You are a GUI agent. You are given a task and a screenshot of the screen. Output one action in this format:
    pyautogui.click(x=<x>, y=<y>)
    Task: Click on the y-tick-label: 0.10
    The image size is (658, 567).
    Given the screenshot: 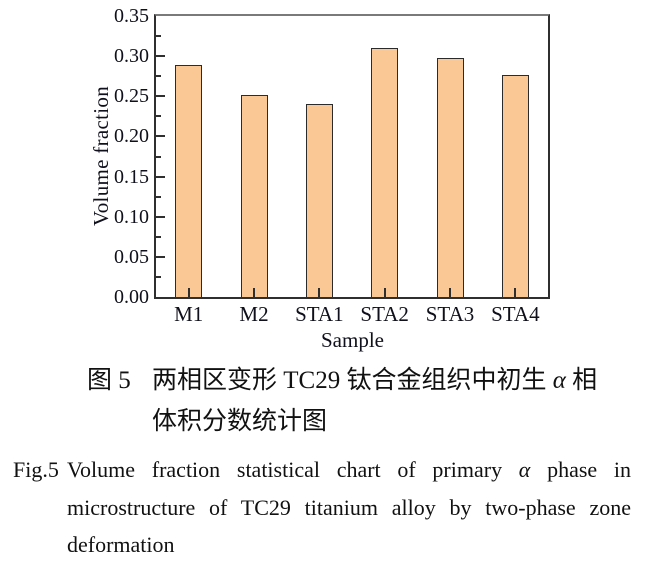 What is the action you would take?
    pyautogui.click(x=131, y=216)
    